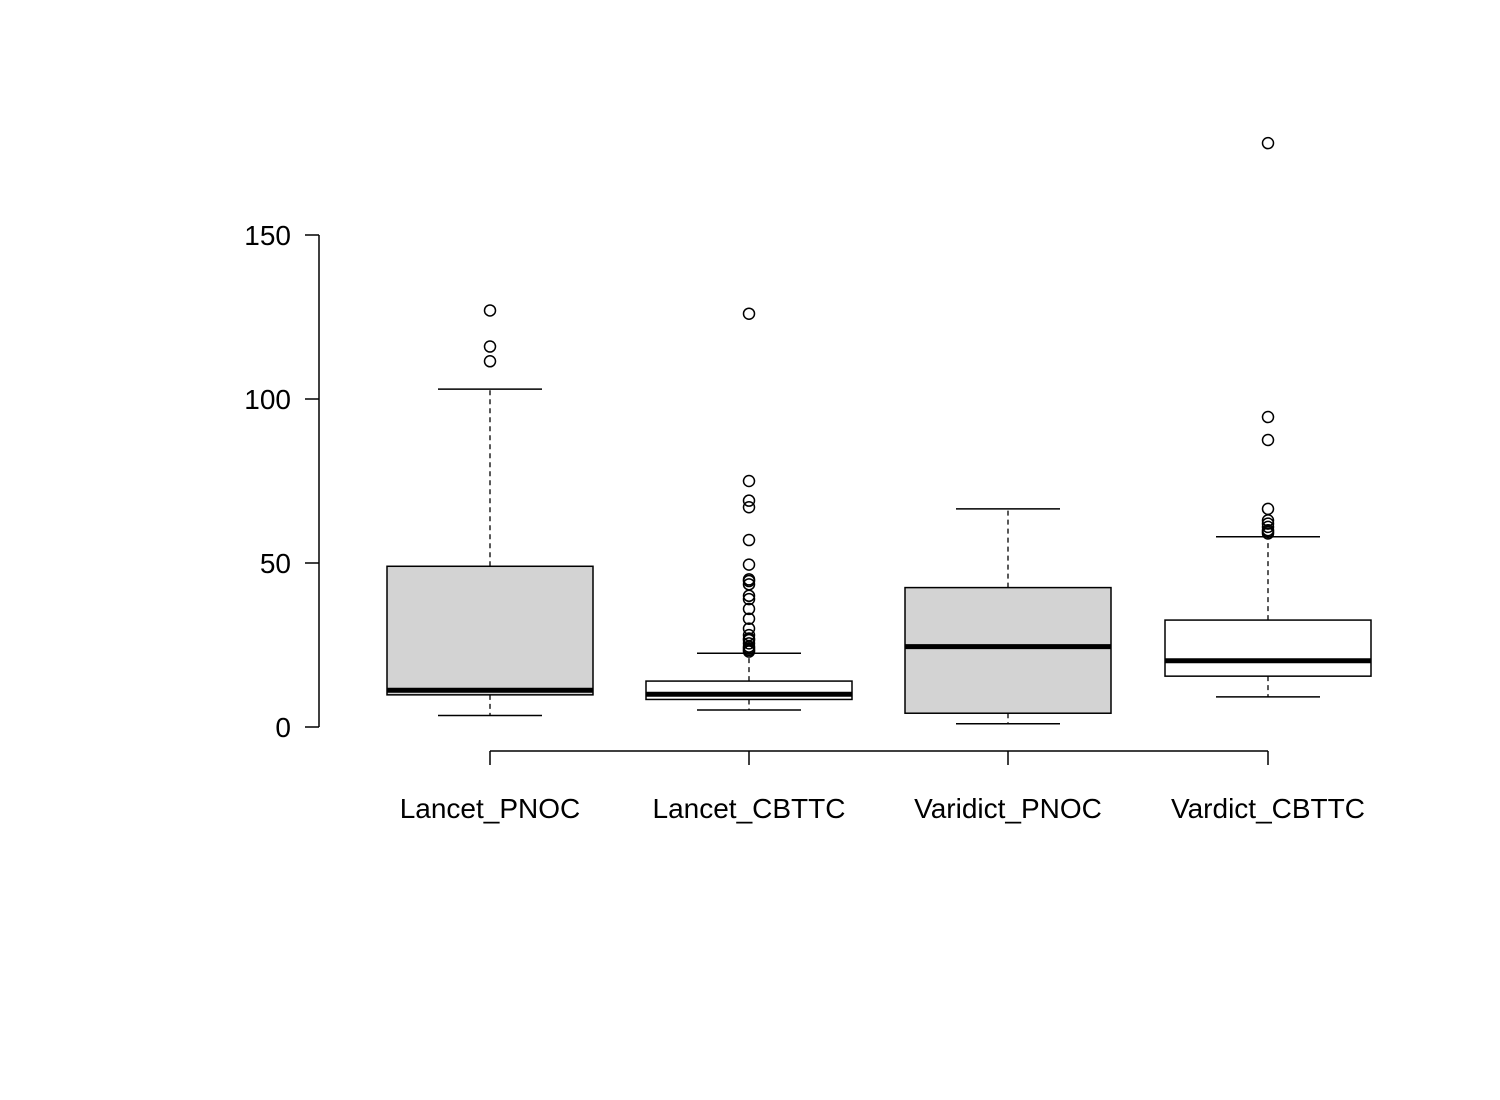  What do you see at coordinates (1268, 808) in the screenshot?
I see `x-tick-label: Vardict_CBTTC` at bounding box center [1268, 808].